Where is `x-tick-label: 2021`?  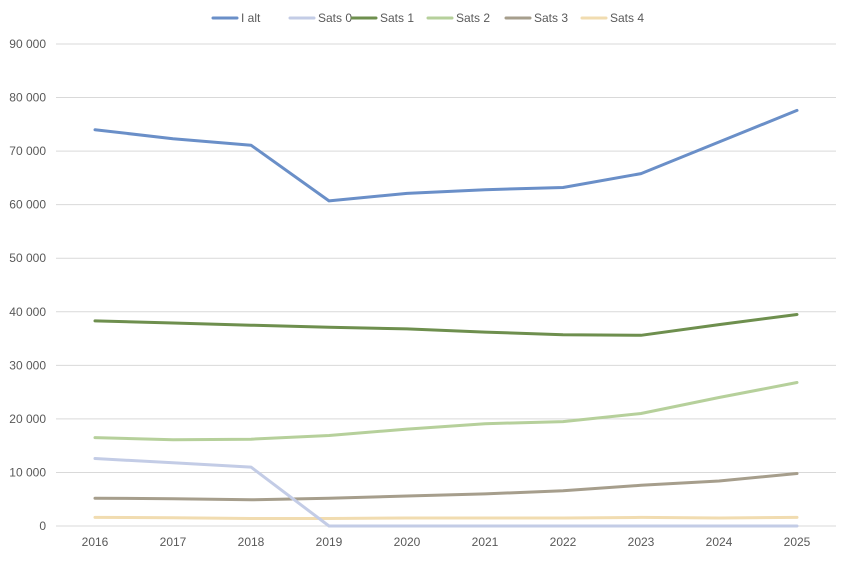
x-tick-label: 2021 is located at coordinates (485, 542).